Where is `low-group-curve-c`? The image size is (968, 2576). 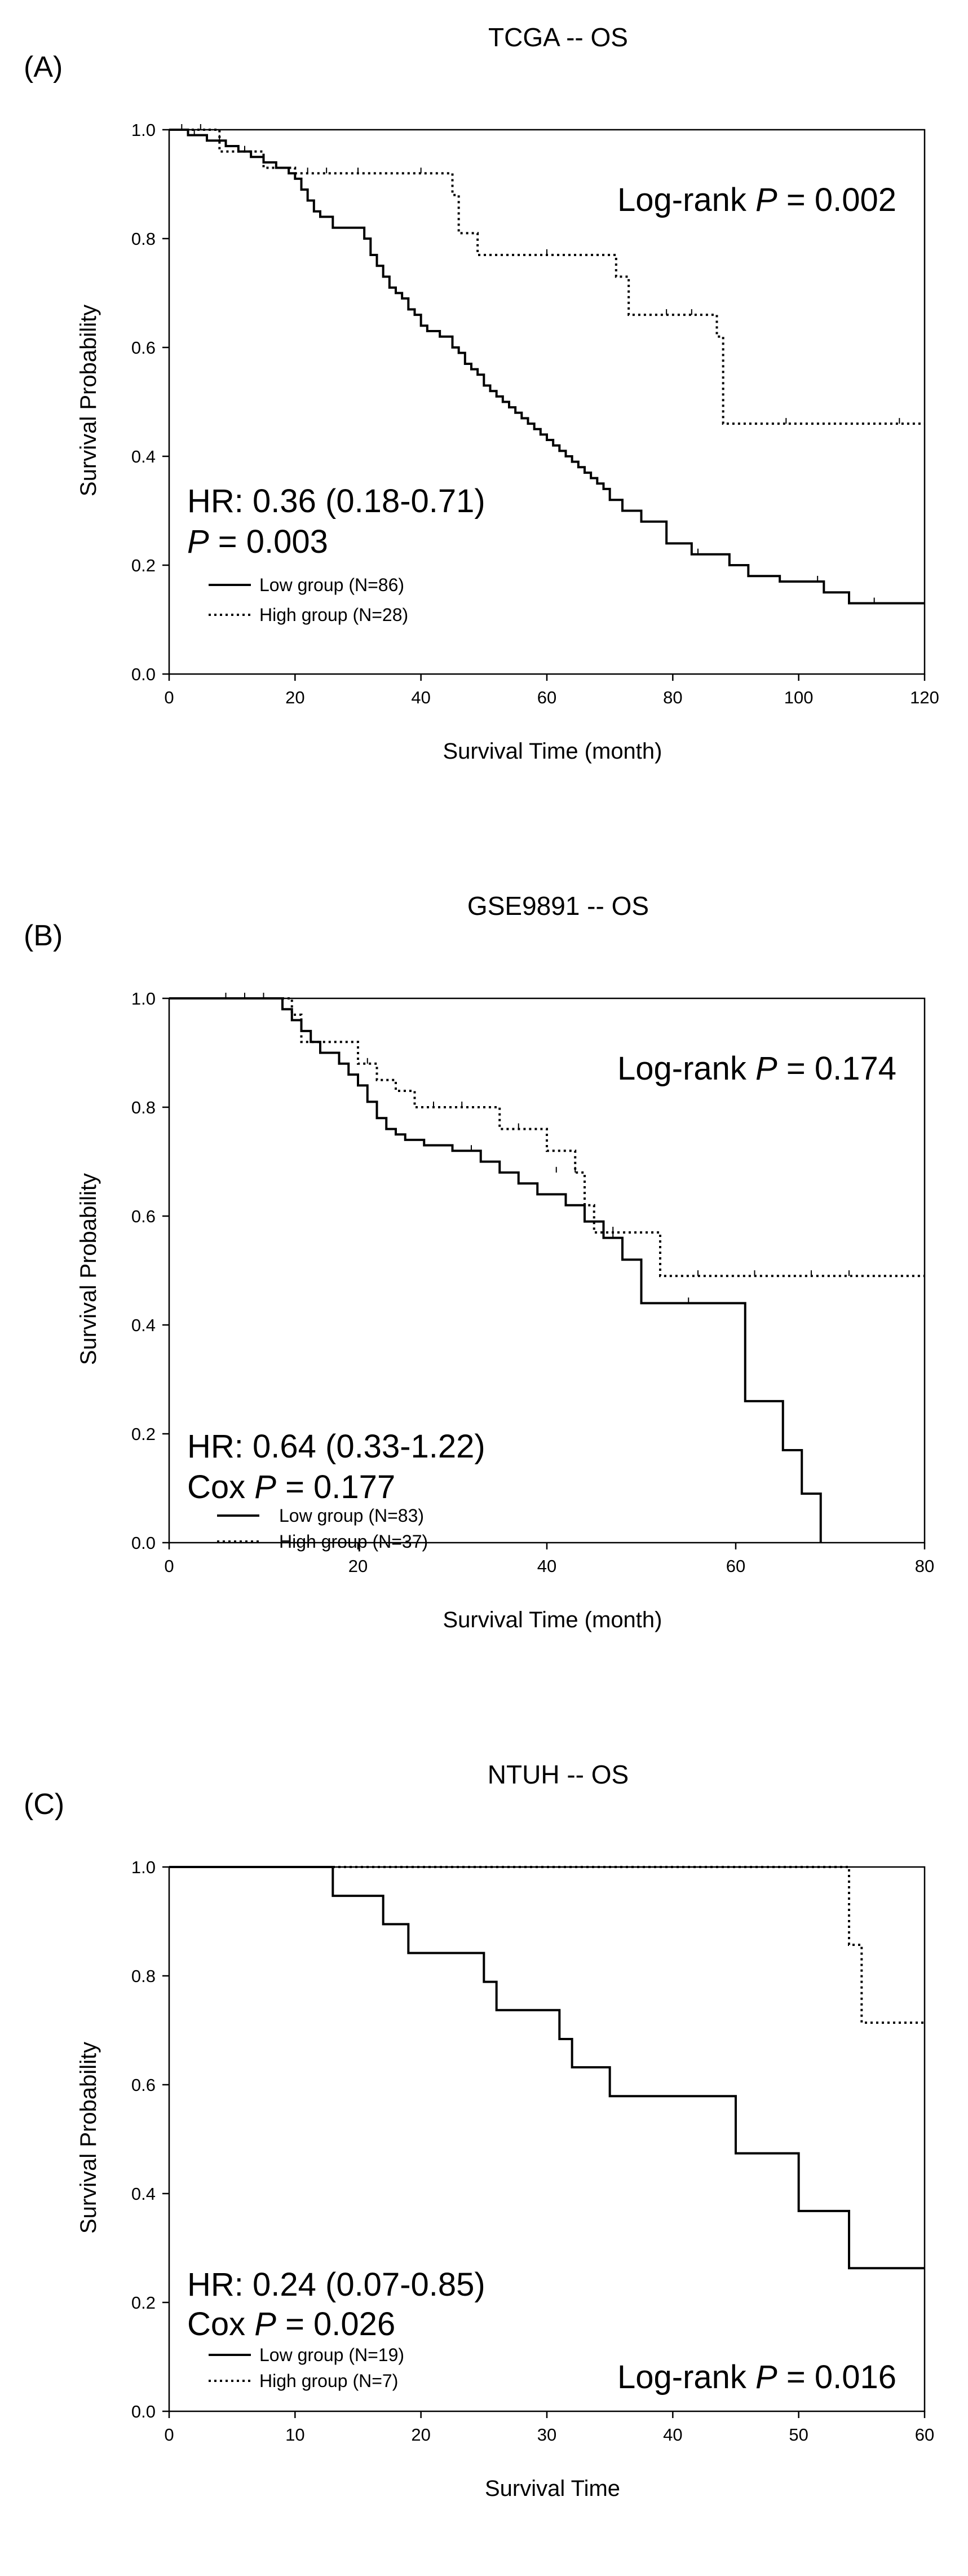
low-group-curve-c is located at coordinates (547, 2068).